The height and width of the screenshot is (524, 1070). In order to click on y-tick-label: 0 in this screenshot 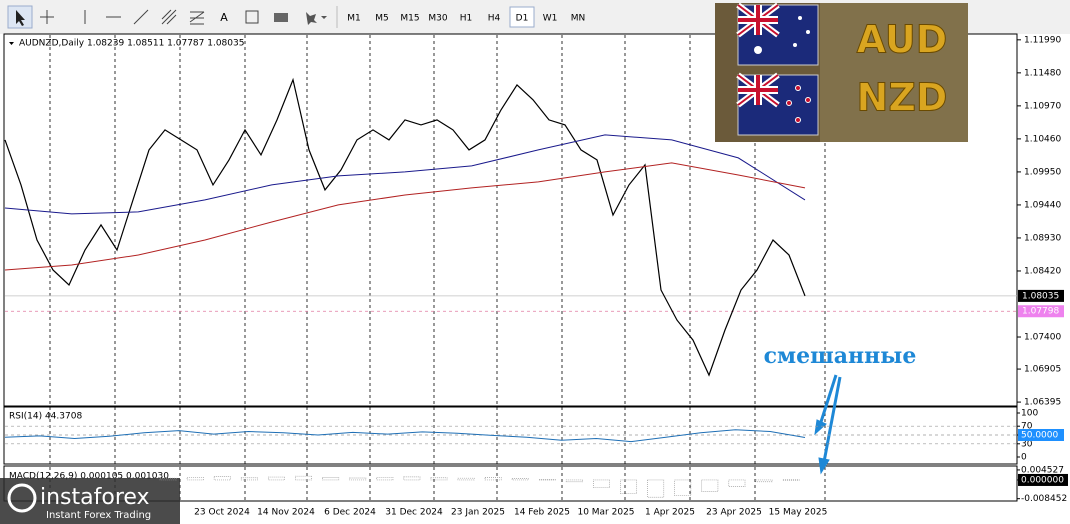, I will do `click(1024, 458)`.